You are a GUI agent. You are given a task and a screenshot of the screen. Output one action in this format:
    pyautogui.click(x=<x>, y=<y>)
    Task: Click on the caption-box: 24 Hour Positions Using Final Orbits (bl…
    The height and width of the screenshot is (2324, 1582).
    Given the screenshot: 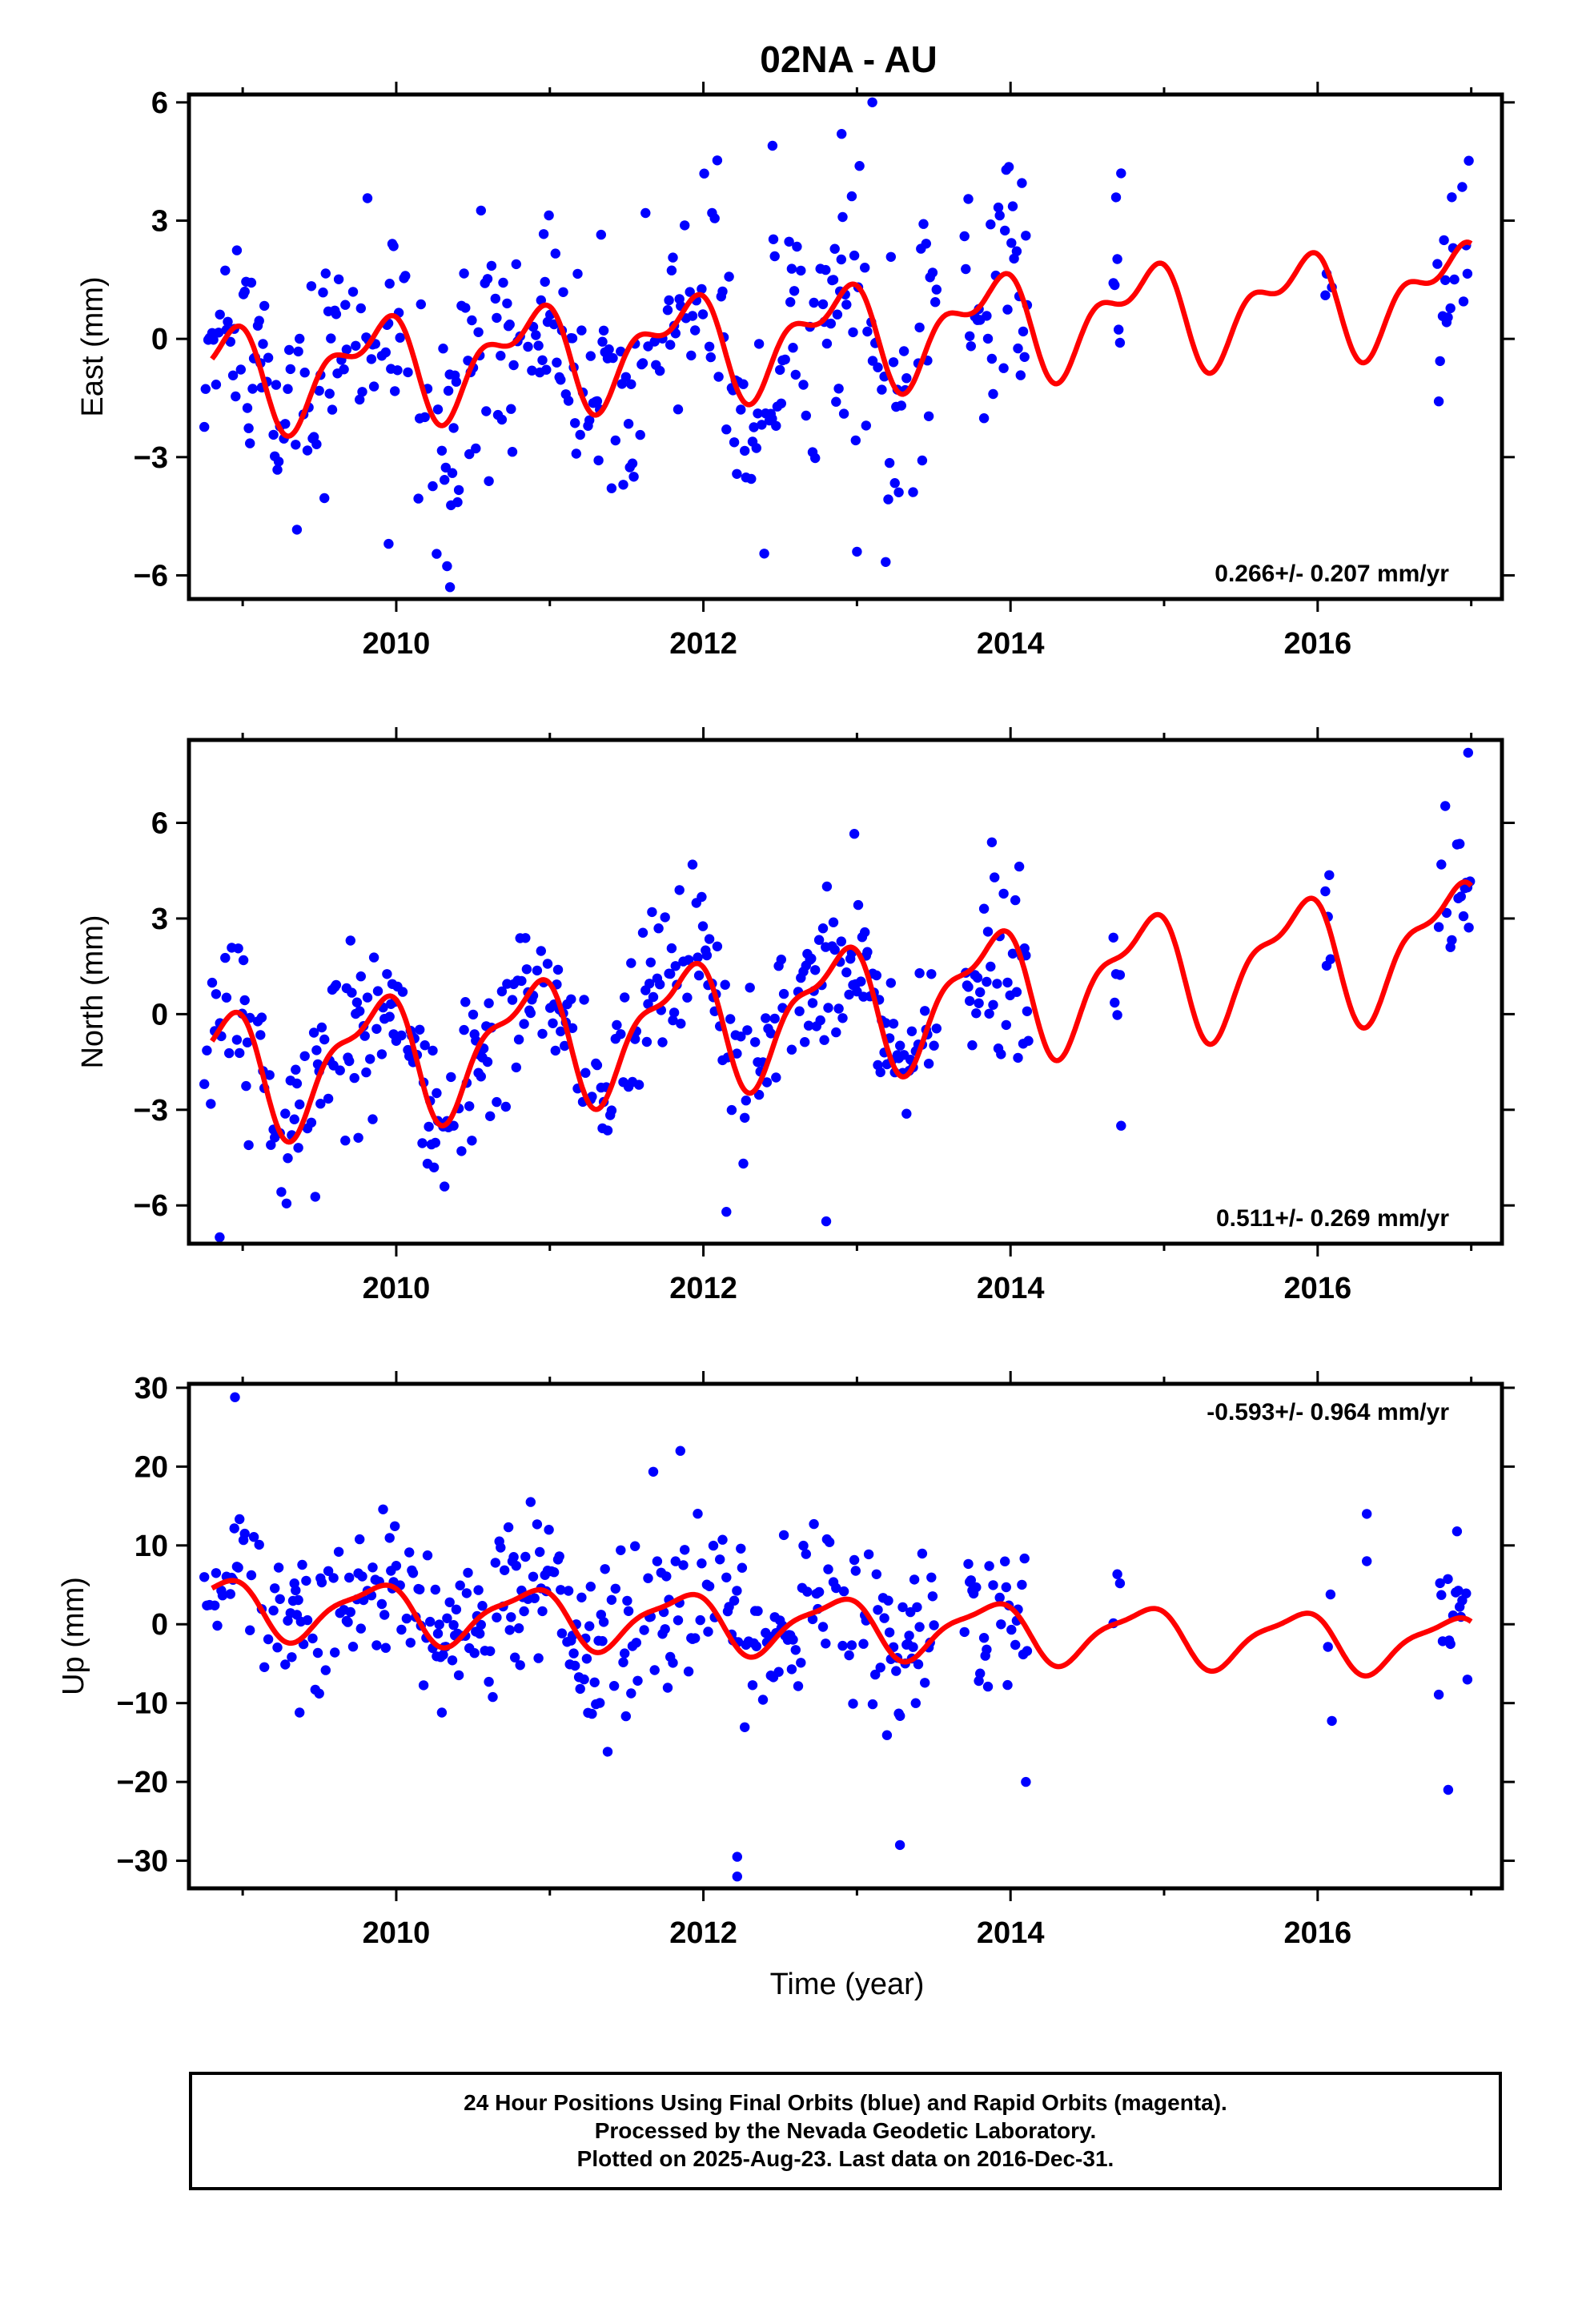 What is the action you would take?
    pyautogui.click(x=846, y=2131)
    